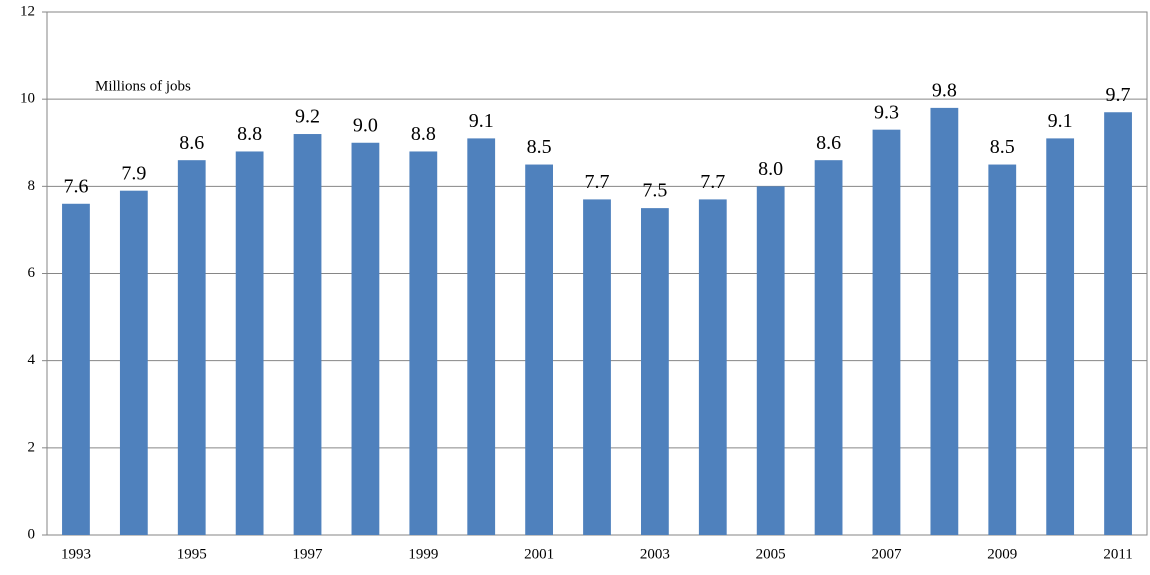 Image resolution: width=1150 pixels, height=575 pixels. I want to click on y-tick-label: 4, so click(32, 360).